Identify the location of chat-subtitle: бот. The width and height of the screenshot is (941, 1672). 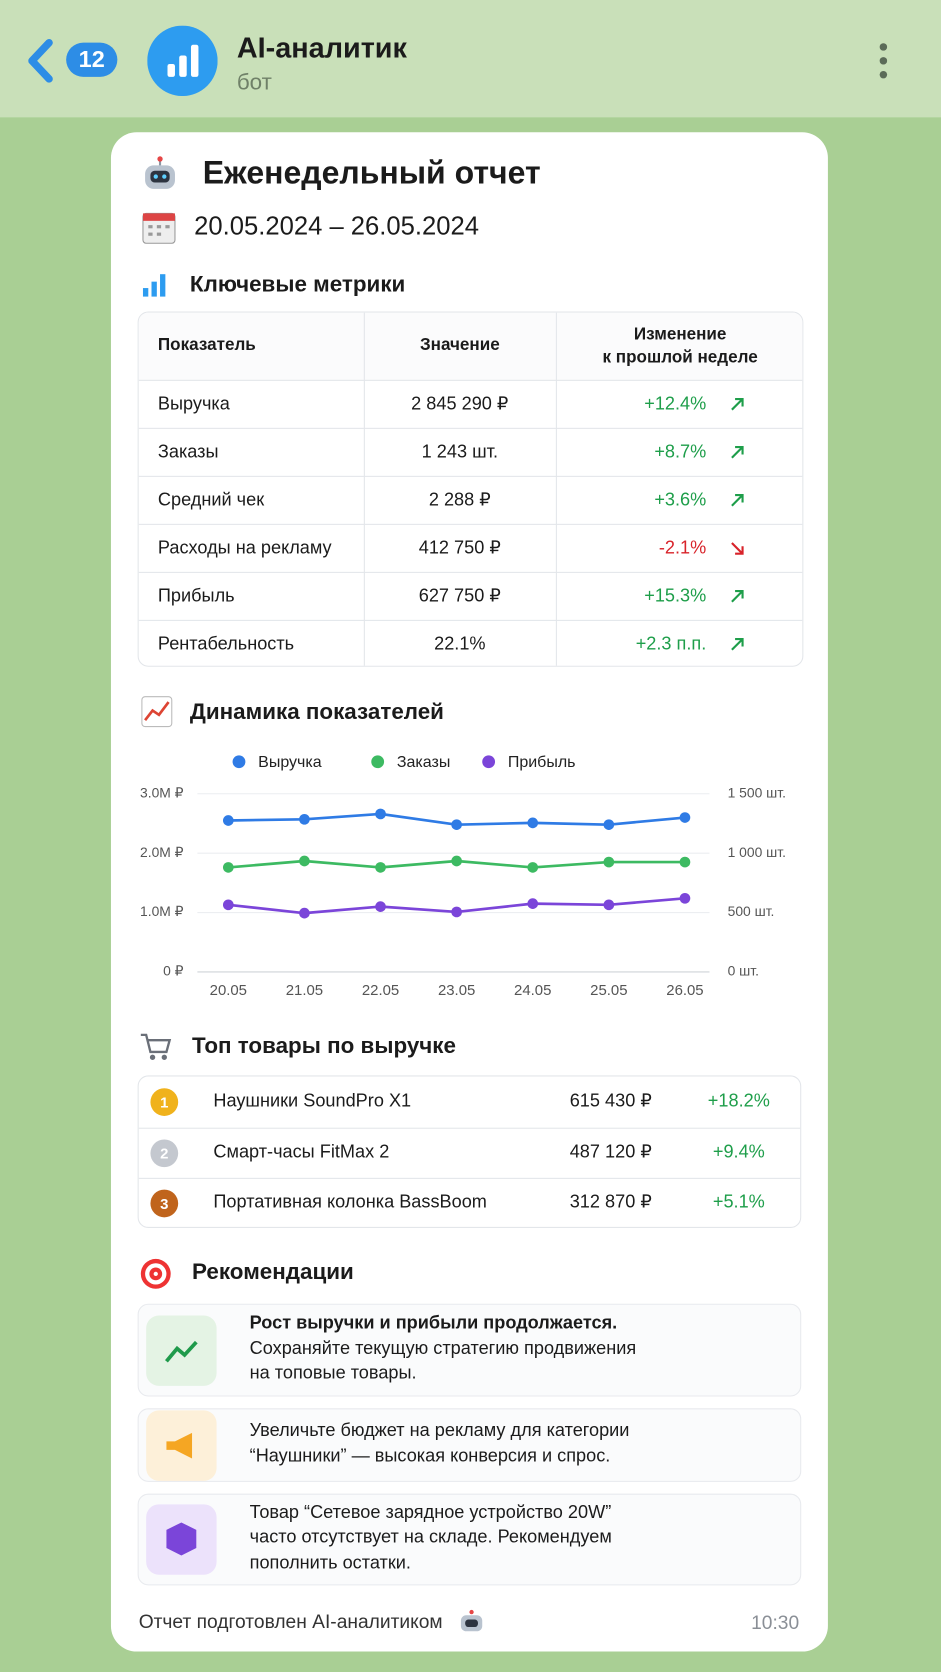
(254, 82).